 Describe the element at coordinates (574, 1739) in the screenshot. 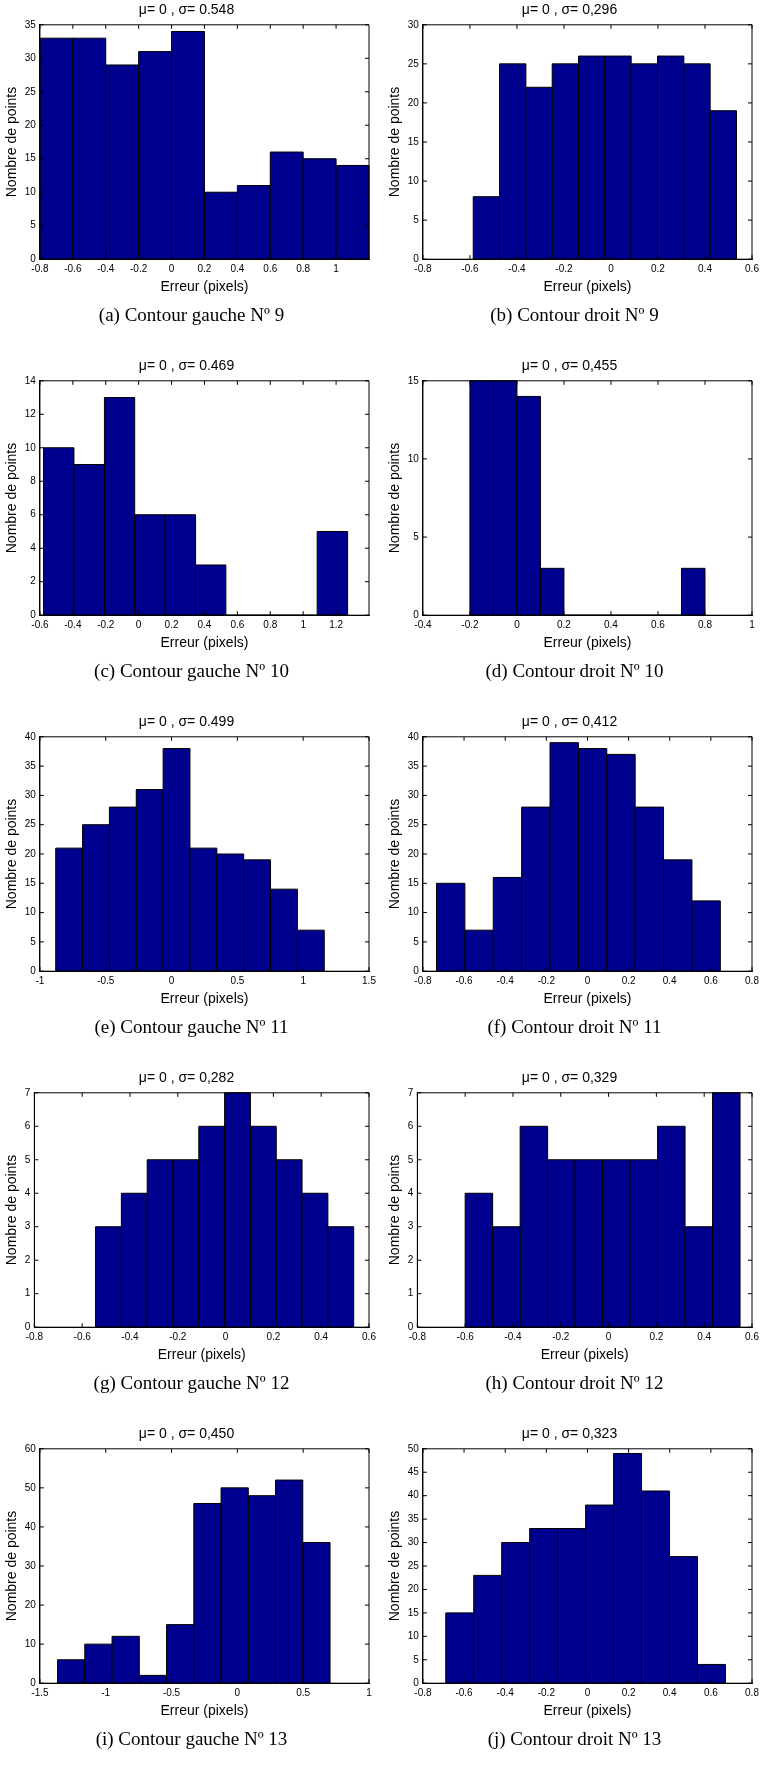

I see `text: (j) Contour droit Nº 13` at that location.